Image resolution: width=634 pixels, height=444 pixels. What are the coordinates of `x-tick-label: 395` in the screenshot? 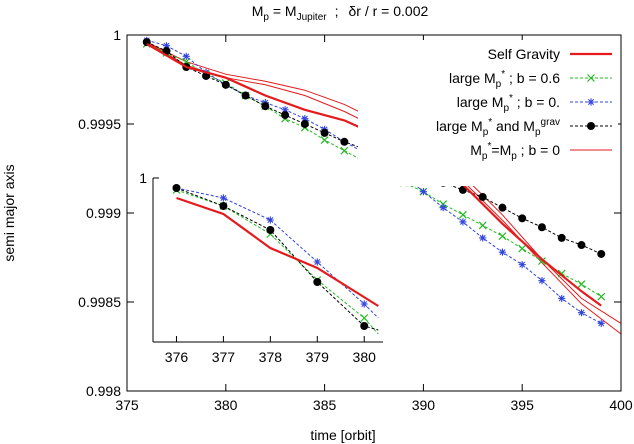 It's located at (523, 405).